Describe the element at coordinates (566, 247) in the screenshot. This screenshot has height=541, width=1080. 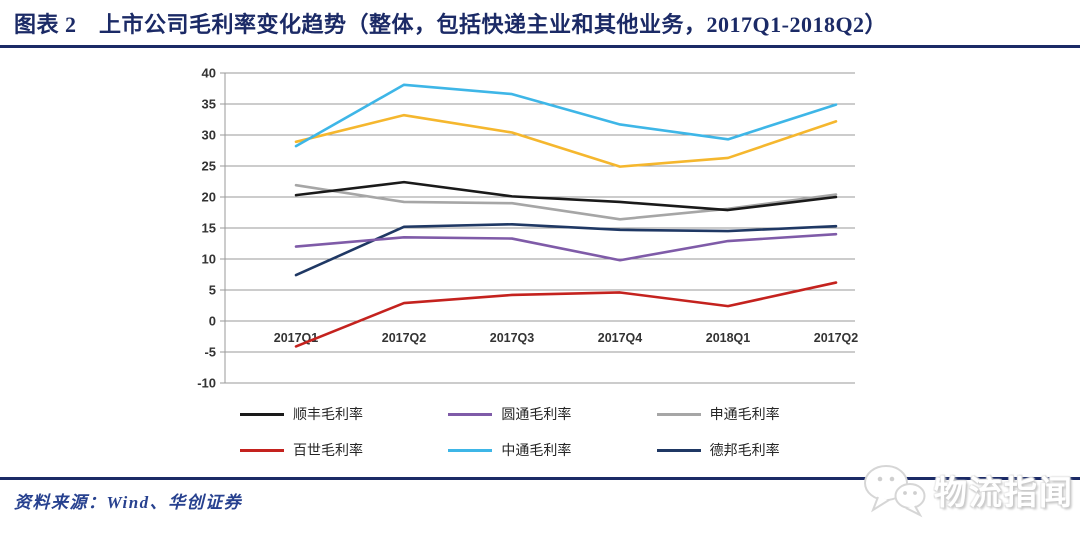
I see `series-line-yuantong` at that location.